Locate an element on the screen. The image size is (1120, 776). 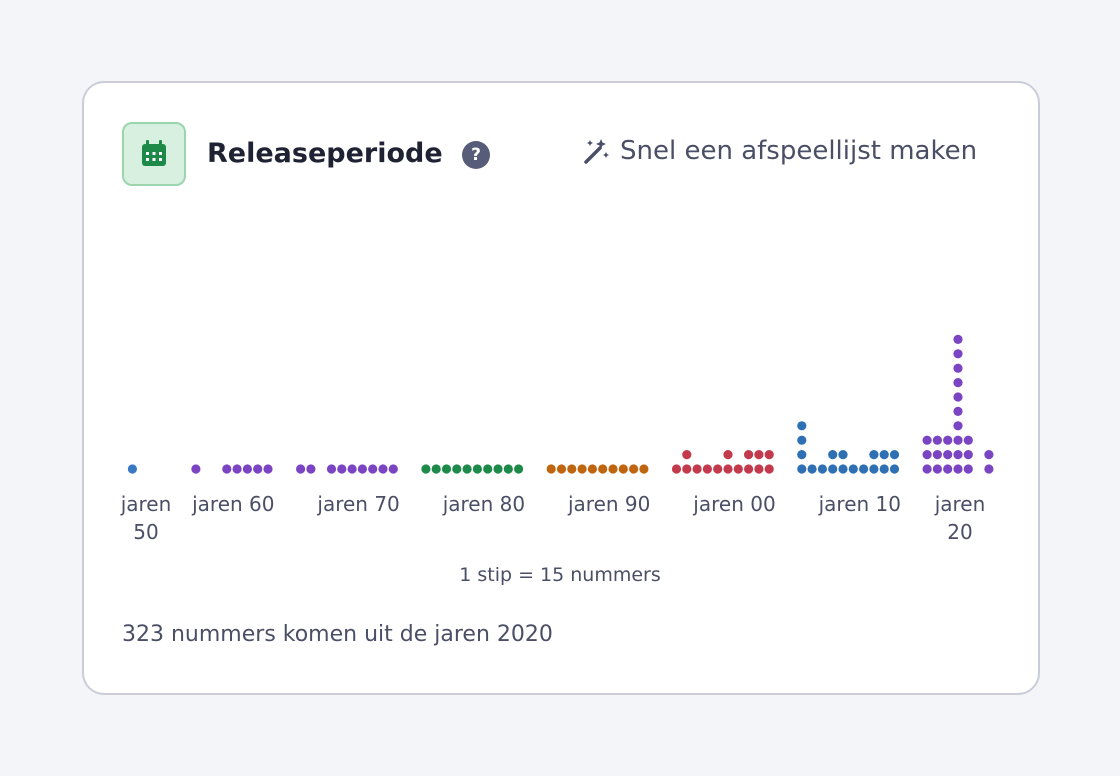
wand-icon is located at coordinates (596, 151).